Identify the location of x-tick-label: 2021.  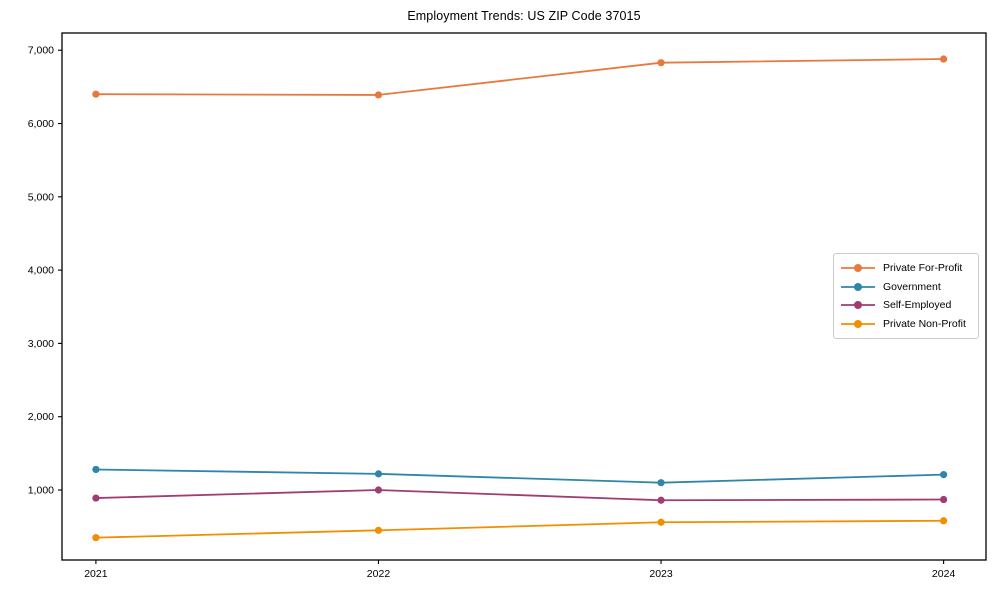
(96, 574).